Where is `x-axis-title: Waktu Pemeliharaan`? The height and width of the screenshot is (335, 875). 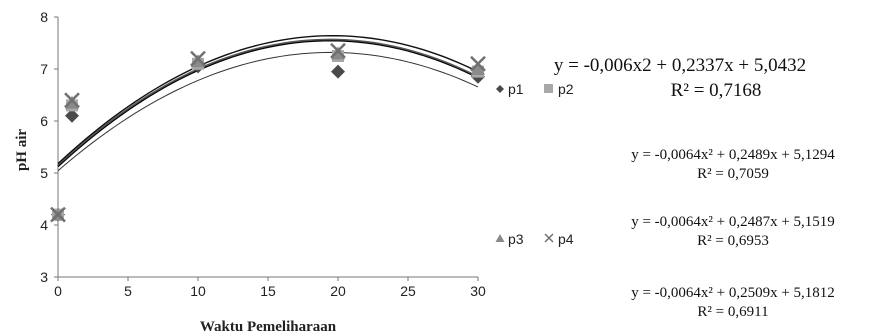
x-axis-title: Waktu Pemeliharaan is located at coordinates (268, 327).